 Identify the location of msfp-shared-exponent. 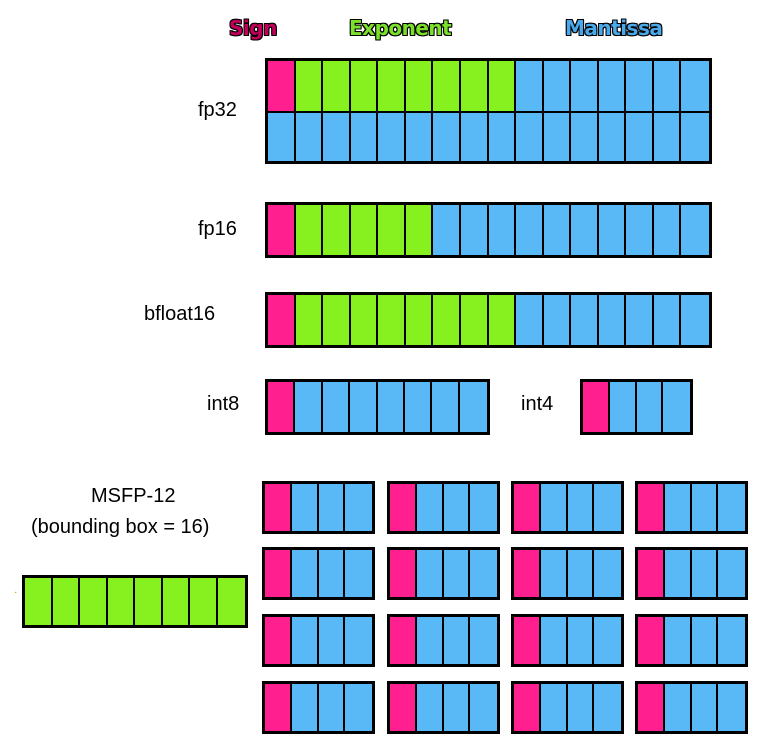
(135, 601).